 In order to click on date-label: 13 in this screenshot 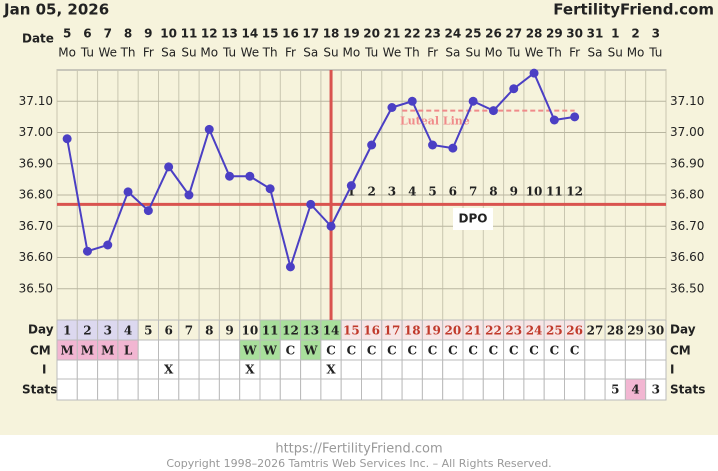, I will do `click(229, 34)`.